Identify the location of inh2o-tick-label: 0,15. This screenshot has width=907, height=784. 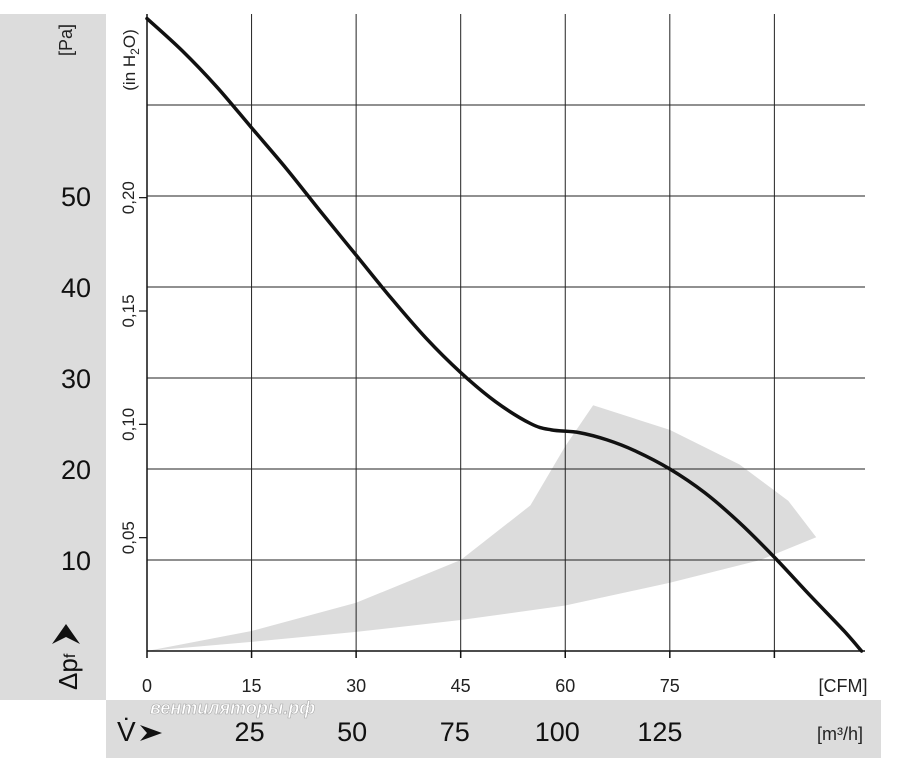
(128, 310).